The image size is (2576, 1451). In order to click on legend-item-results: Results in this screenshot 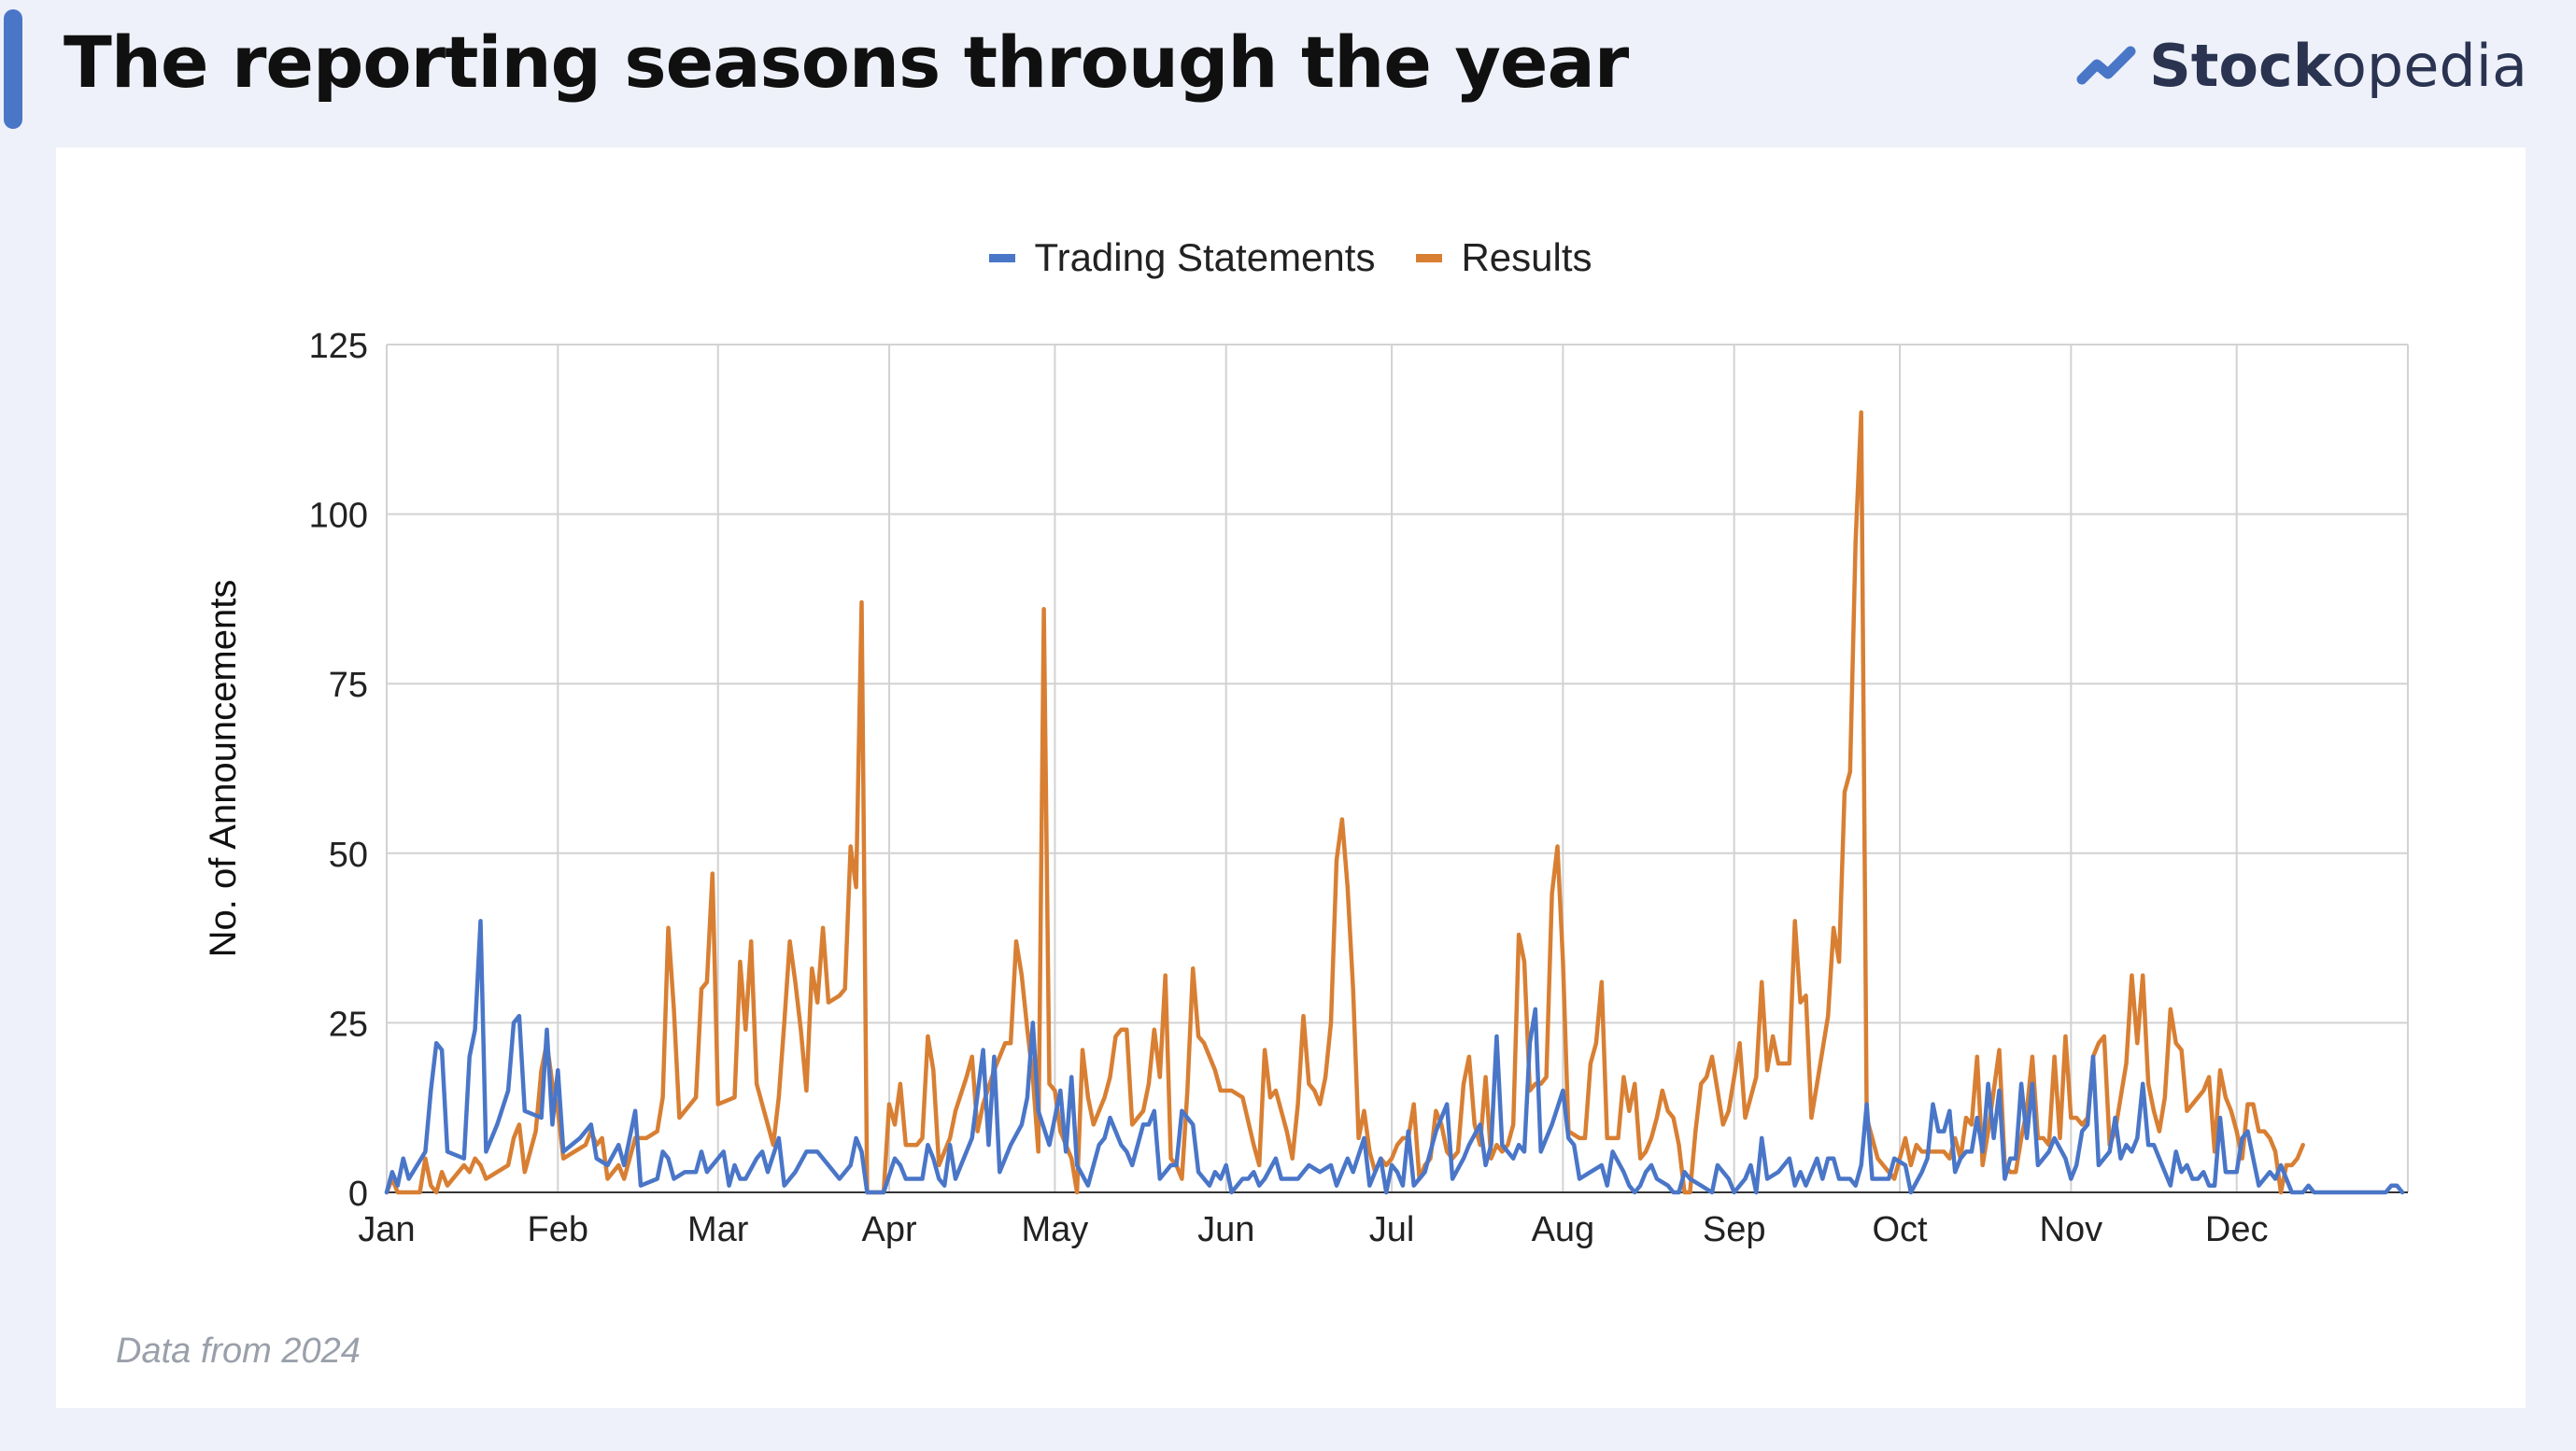, I will do `click(1504, 258)`.